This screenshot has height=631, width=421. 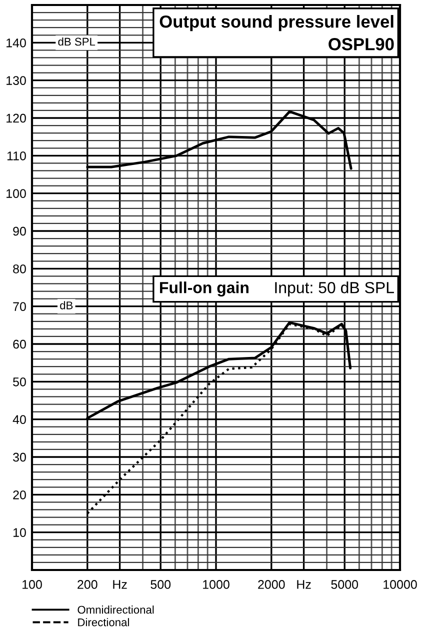 What do you see at coordinates (19, 381) in the screenshot?
I see `y-tick-label: 50` at bounding box center [19, 381].